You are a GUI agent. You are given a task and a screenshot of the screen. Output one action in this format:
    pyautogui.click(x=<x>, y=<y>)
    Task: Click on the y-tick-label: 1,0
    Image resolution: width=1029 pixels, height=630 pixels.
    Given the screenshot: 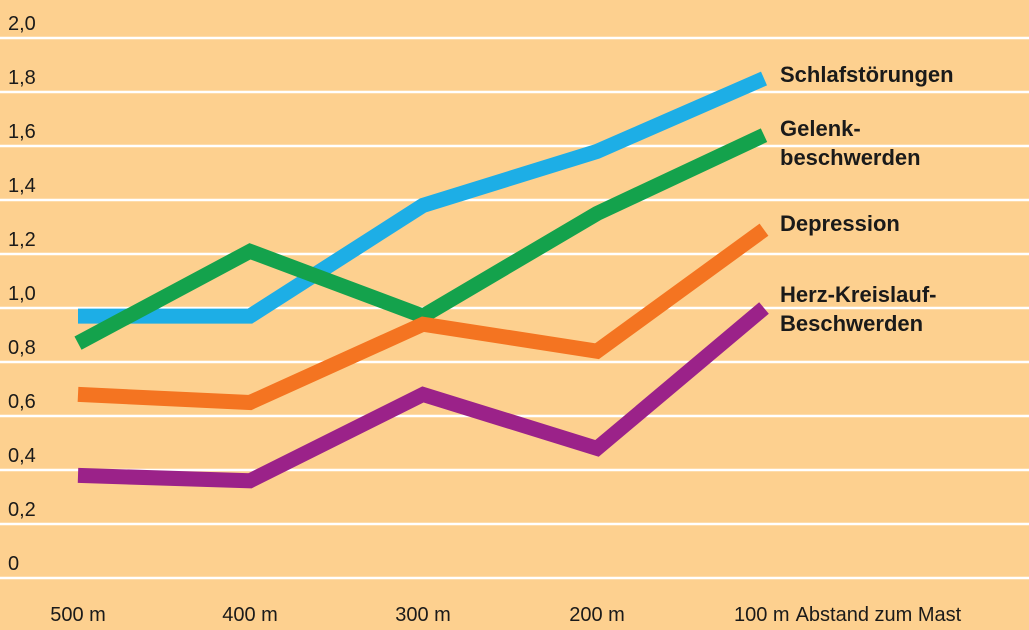 What is the action you would take?
    pyautogui.click(x=22, y=294)
    